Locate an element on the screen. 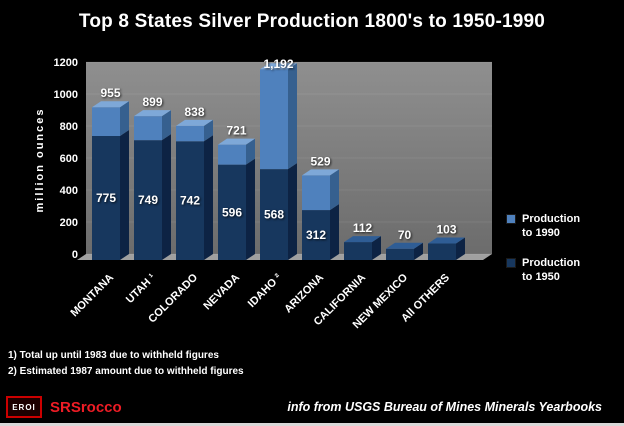 The height and width of the screenshot is (426, 624). legend-swatch-production-to-1950 is located at coordinates (511, 263).